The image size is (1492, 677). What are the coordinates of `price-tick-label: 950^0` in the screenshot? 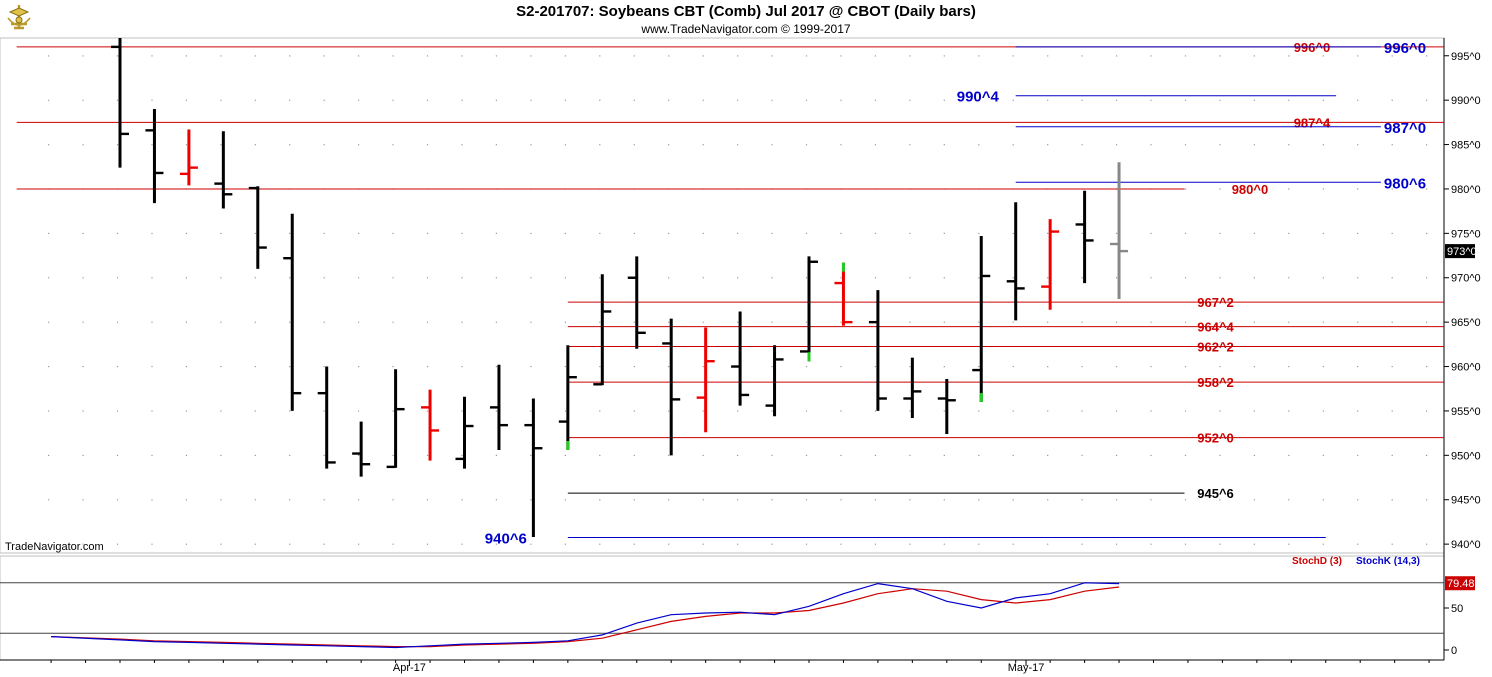 It's located at (1466, 456).